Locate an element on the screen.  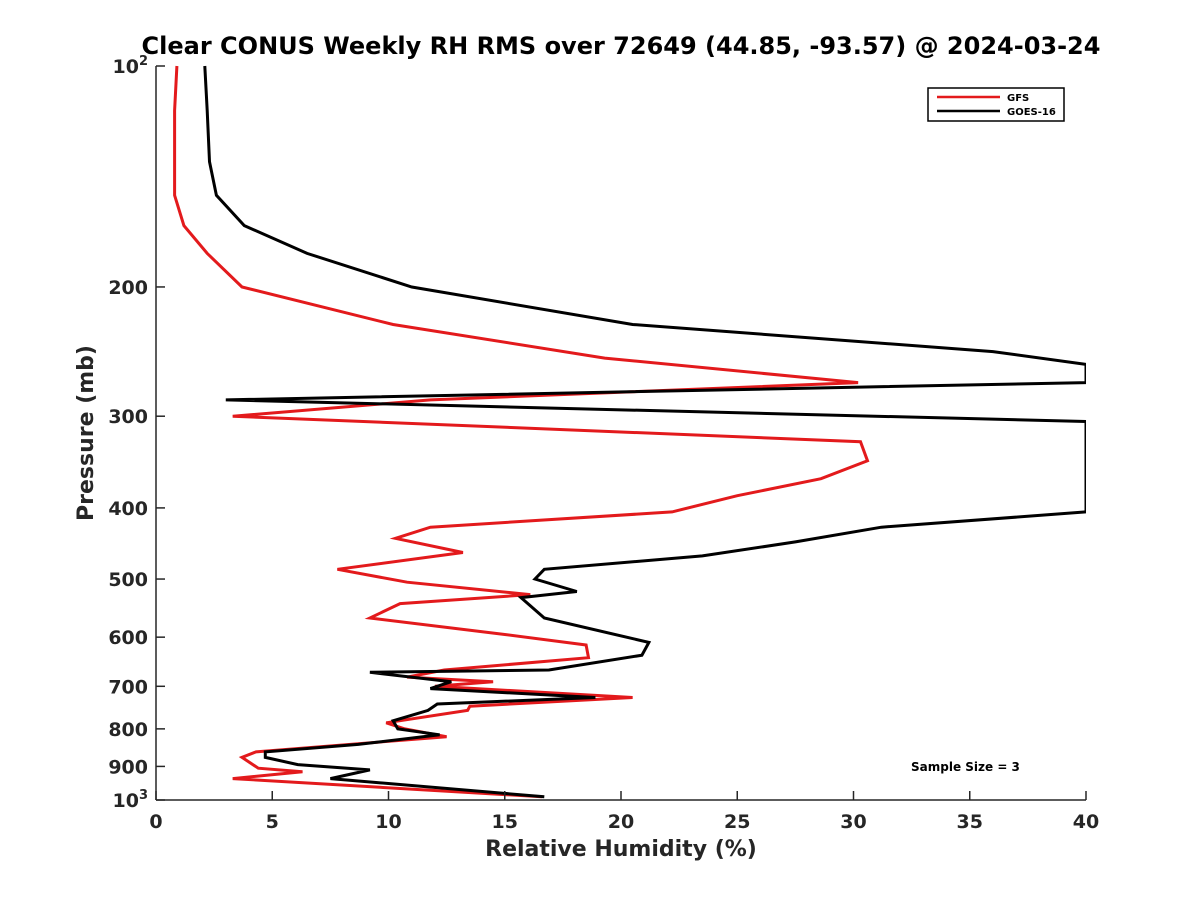
x-tick-label: 40 is located at coordinates (1086, 822).